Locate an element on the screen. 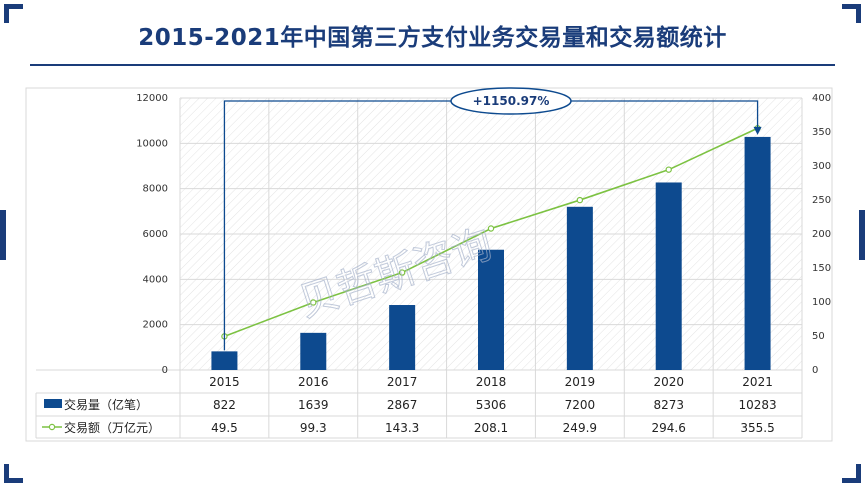  table-cell: 249.9 is located at coordinates (580, 428).